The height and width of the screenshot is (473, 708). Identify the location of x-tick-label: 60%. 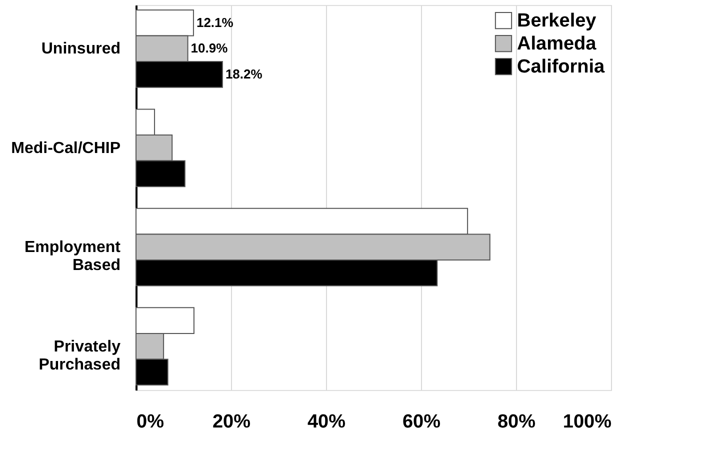
(421, 422).